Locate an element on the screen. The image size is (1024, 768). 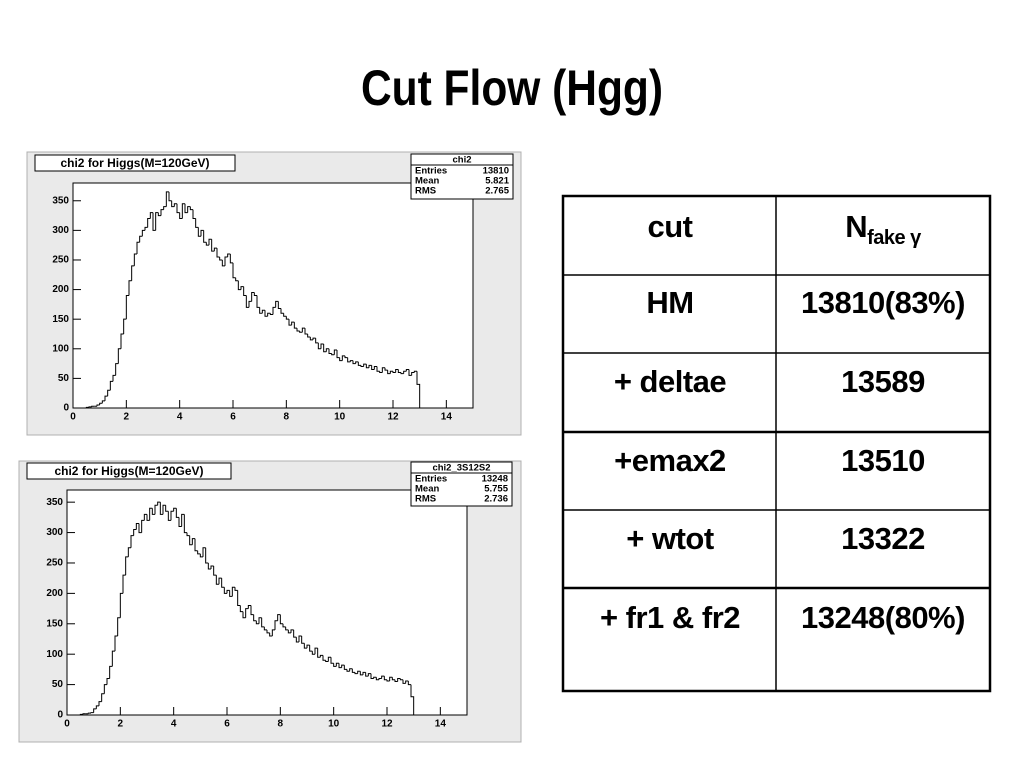
y-tick-label: 250 is located at coordinates (60, 260).